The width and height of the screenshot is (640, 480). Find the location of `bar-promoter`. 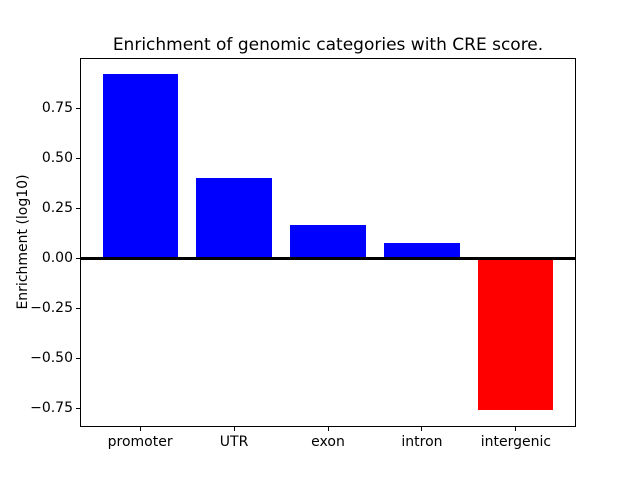

bar-promoter is located at coordinates (140, 166).